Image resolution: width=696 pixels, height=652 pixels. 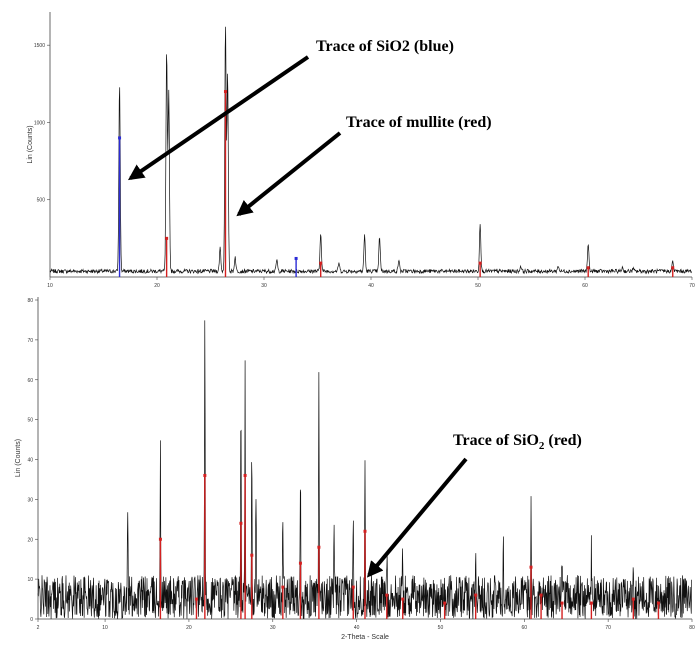 I want to click on annotation-arrow-mullite, so click(x=289, y=174).